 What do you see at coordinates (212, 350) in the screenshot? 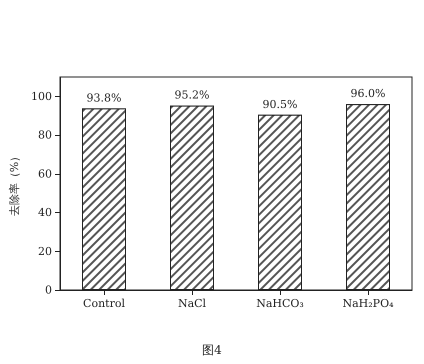
I see `caption: 图4` at bounding box center [212, 350].